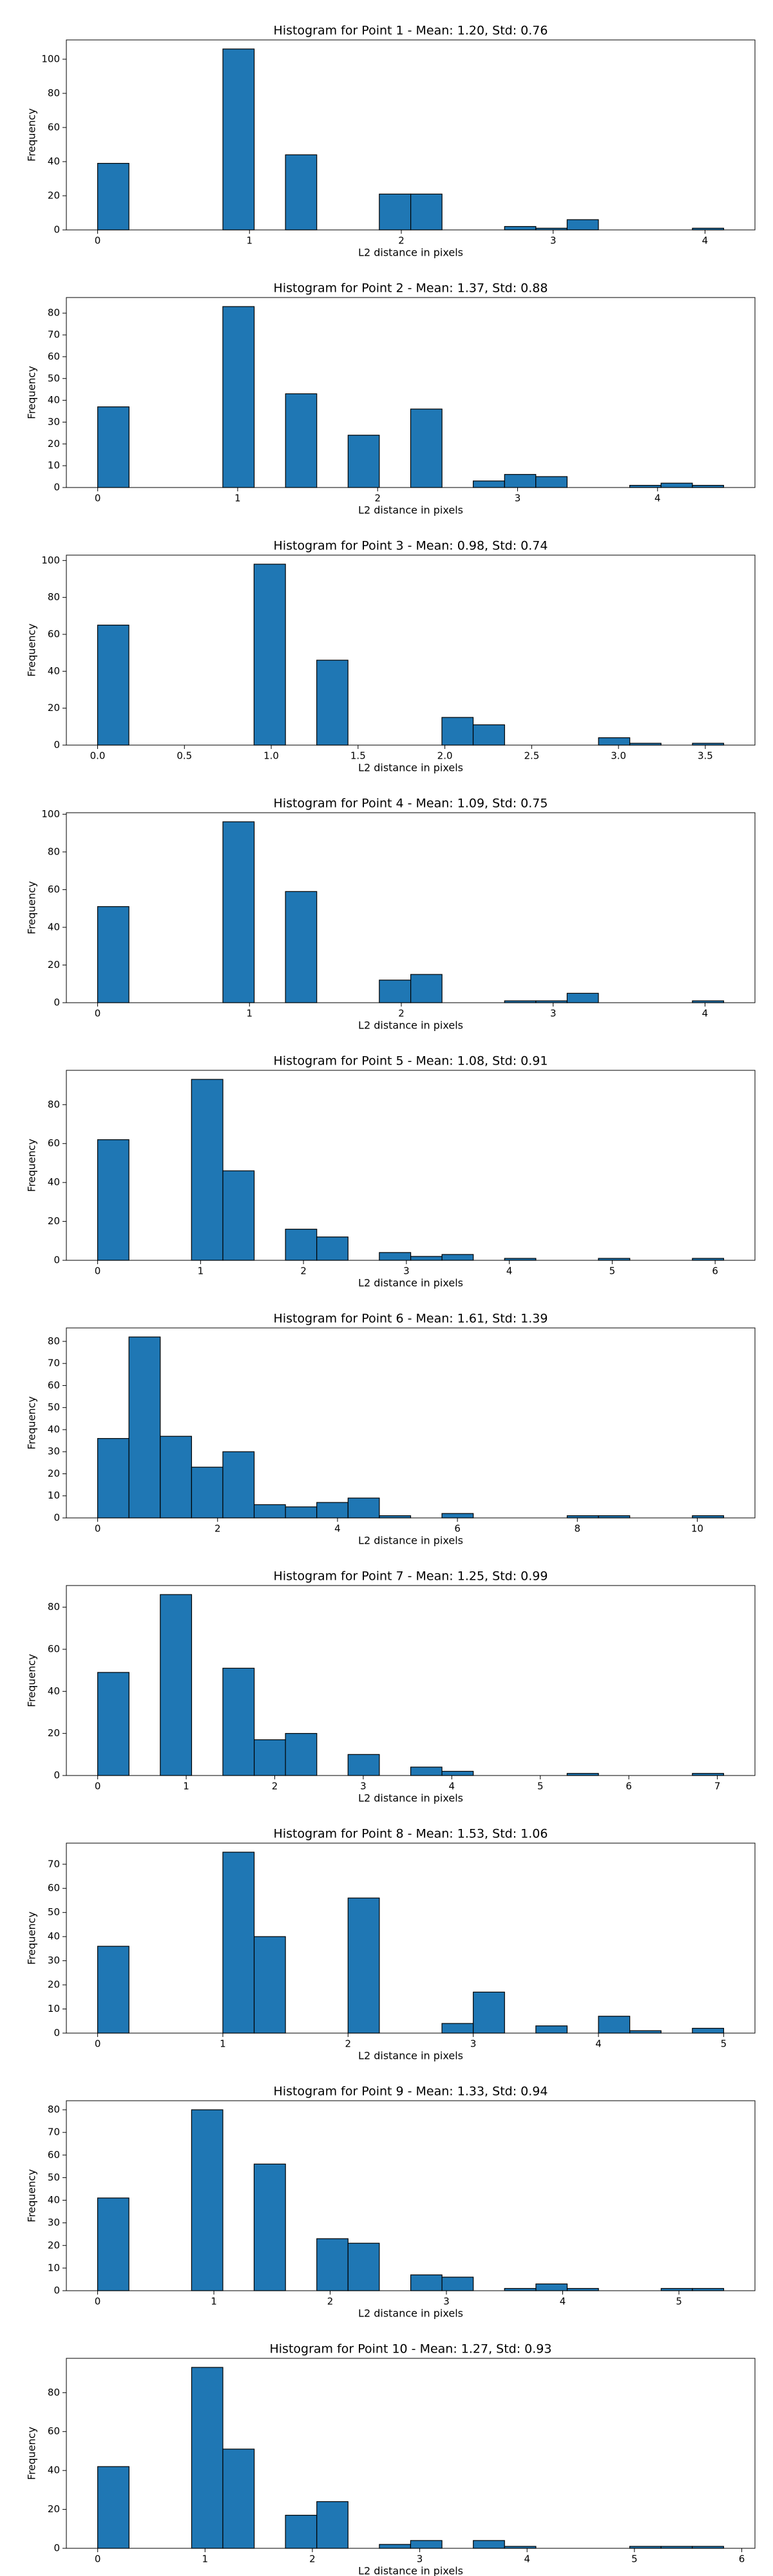  I want to click on x-tick-label: 3.0, so click(618, 756).